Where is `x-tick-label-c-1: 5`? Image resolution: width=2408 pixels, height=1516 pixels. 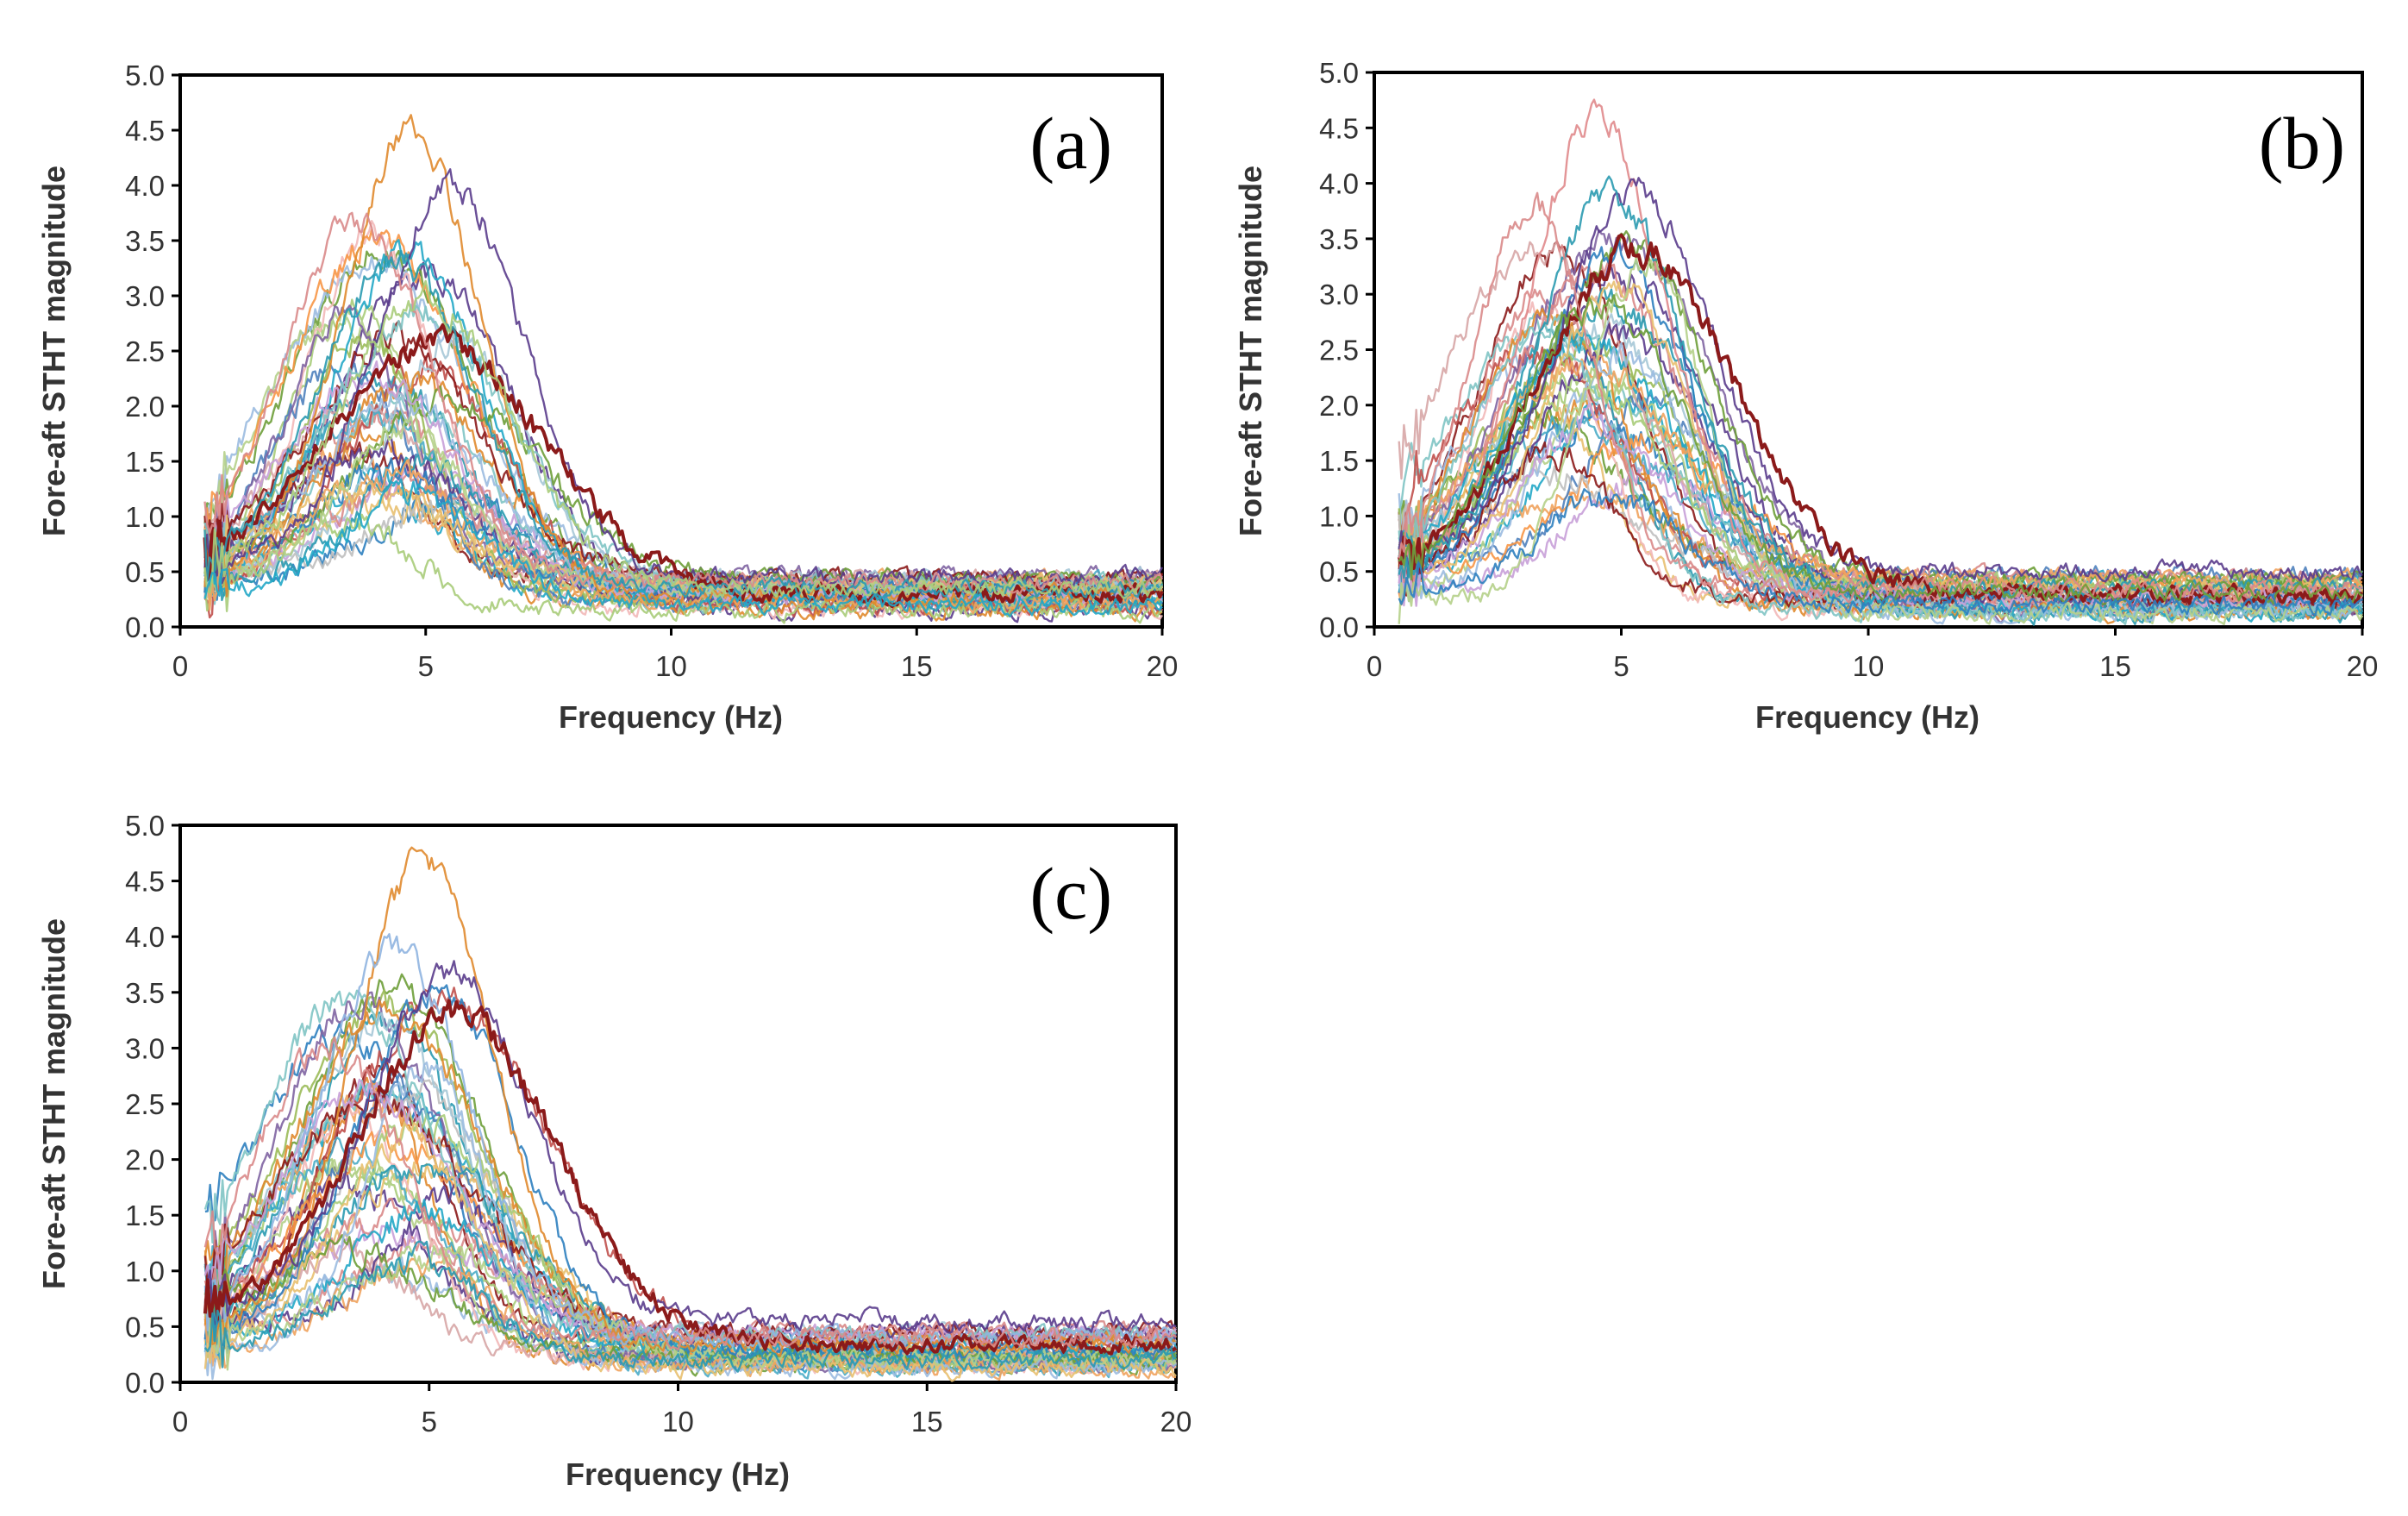 x-tick-label-c-1: 5 is located at coordinates (429, 1422).